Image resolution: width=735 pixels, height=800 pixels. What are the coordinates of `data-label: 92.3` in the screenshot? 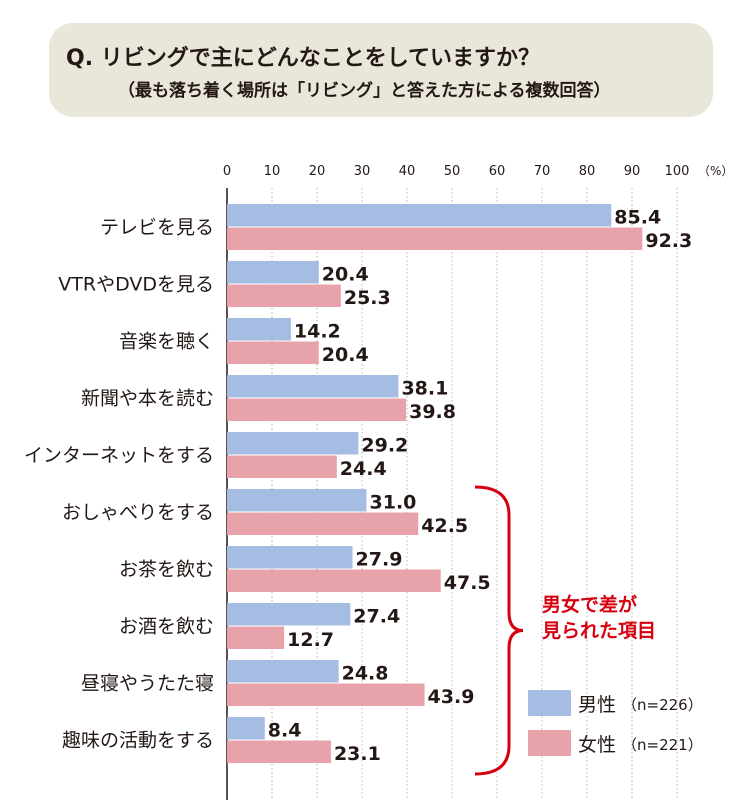 It's located at (668, 241).